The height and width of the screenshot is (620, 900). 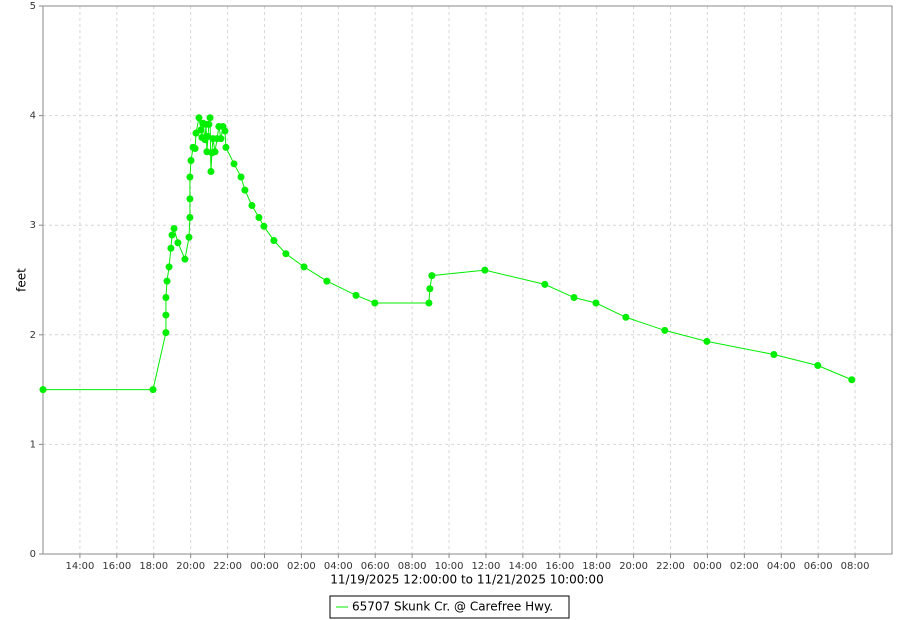 What do you see at coordinates (33, 225) in the screenshot?
I see `y-tick-label: 3` at bounding box center [33, 225].